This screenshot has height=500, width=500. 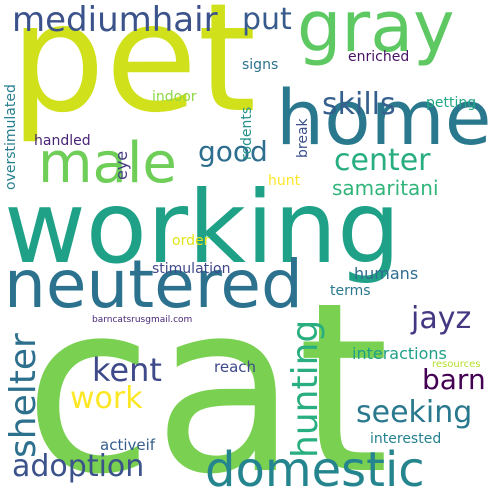 What do you see at coordinates (382, 160) in the screenshot?
I see `word-center: center` at bounding box center [382, 160].